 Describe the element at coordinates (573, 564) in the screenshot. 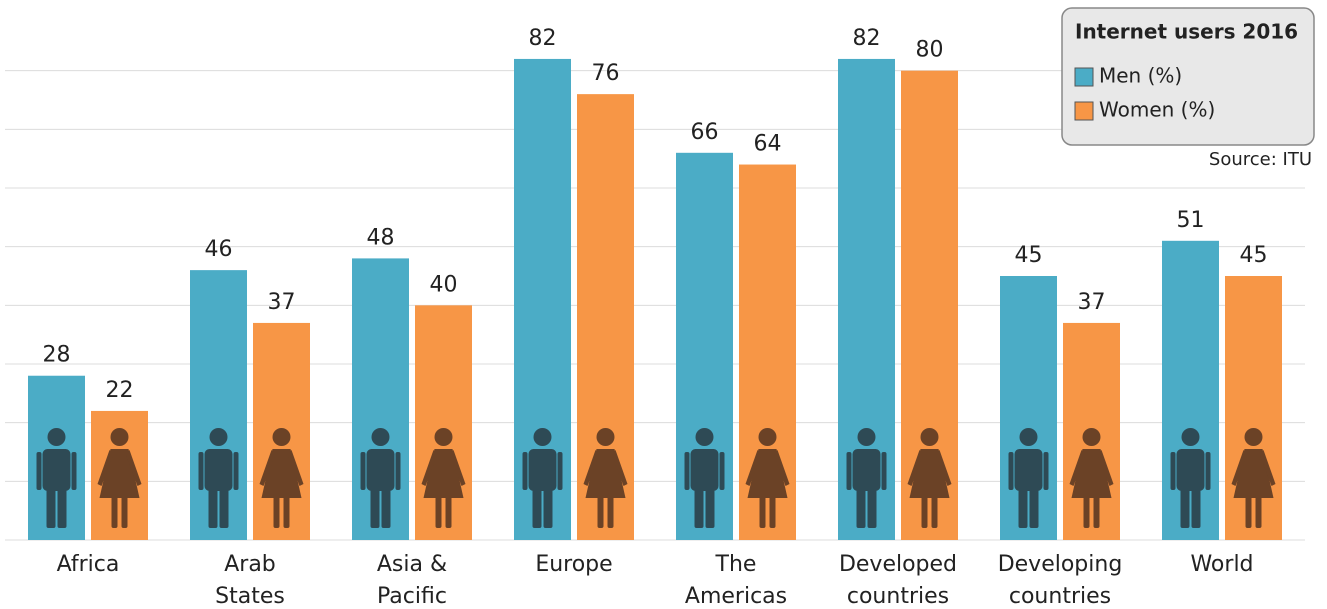

I see `x-tick-label: Europe` at that location.